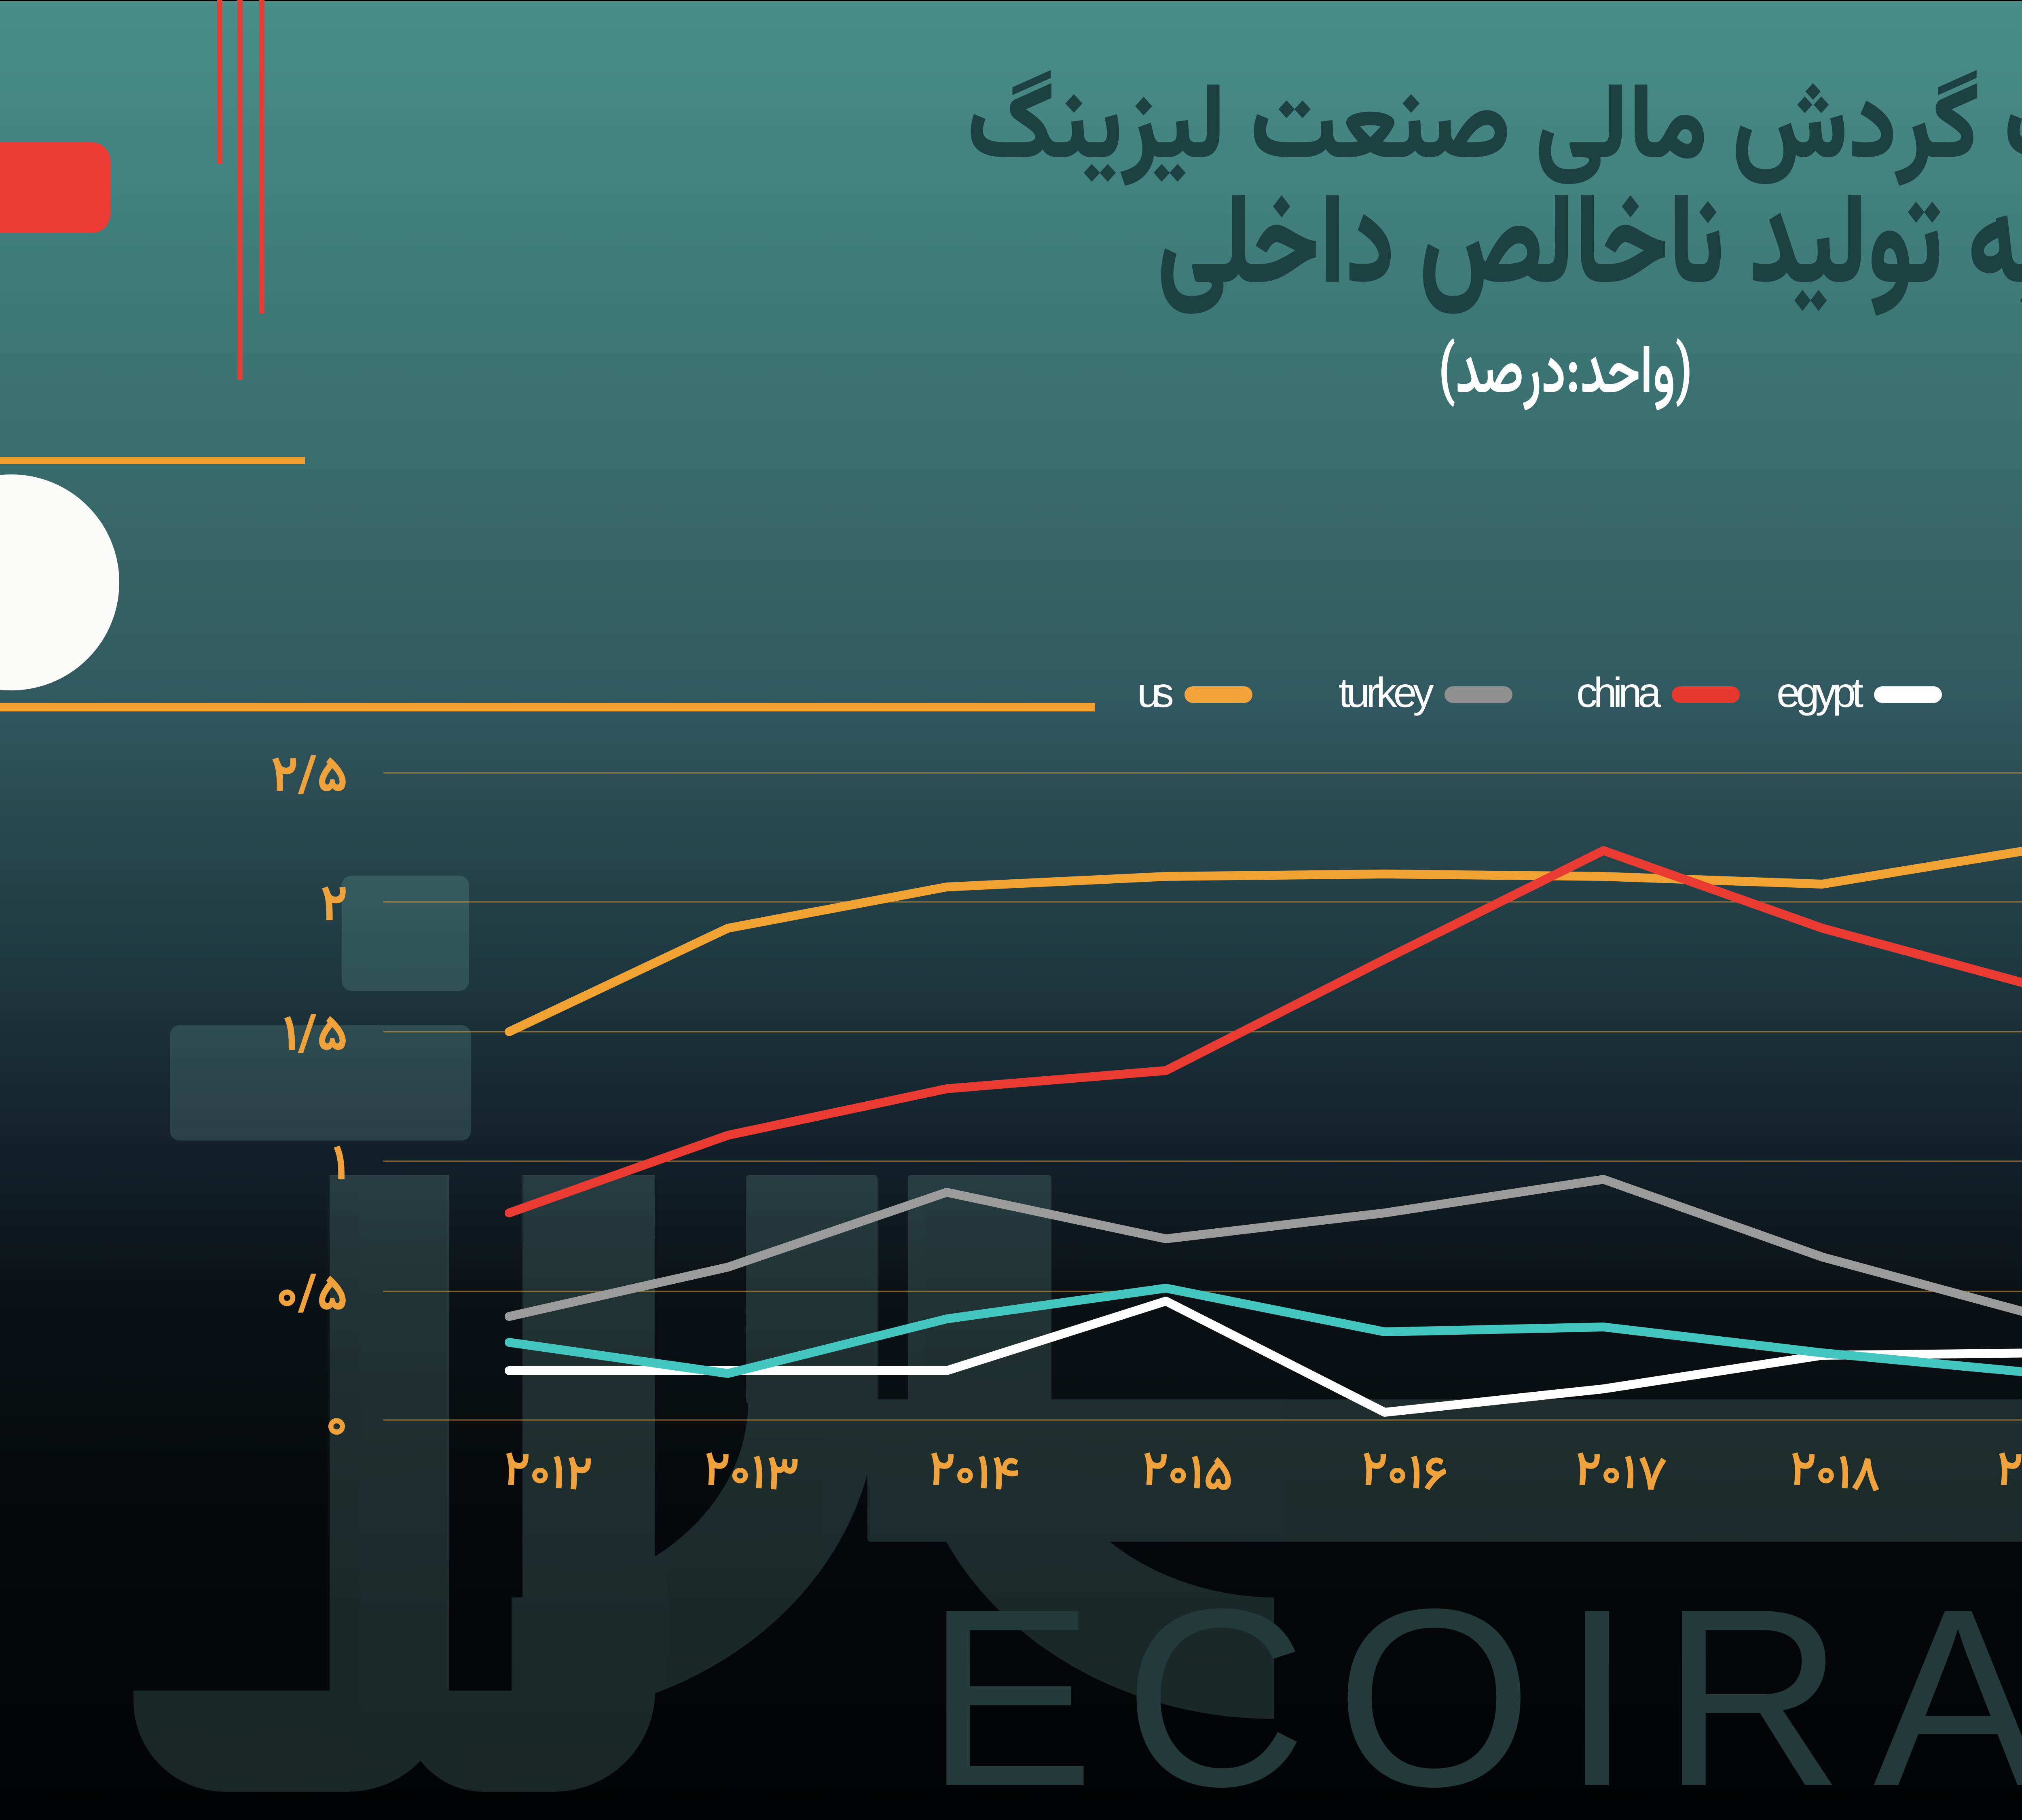 The image size is (2022, 1820). What do you see at coordinates (1155, 692) in the screenshot?
I see `svg-text: us` at bounding box center [1155, 692].